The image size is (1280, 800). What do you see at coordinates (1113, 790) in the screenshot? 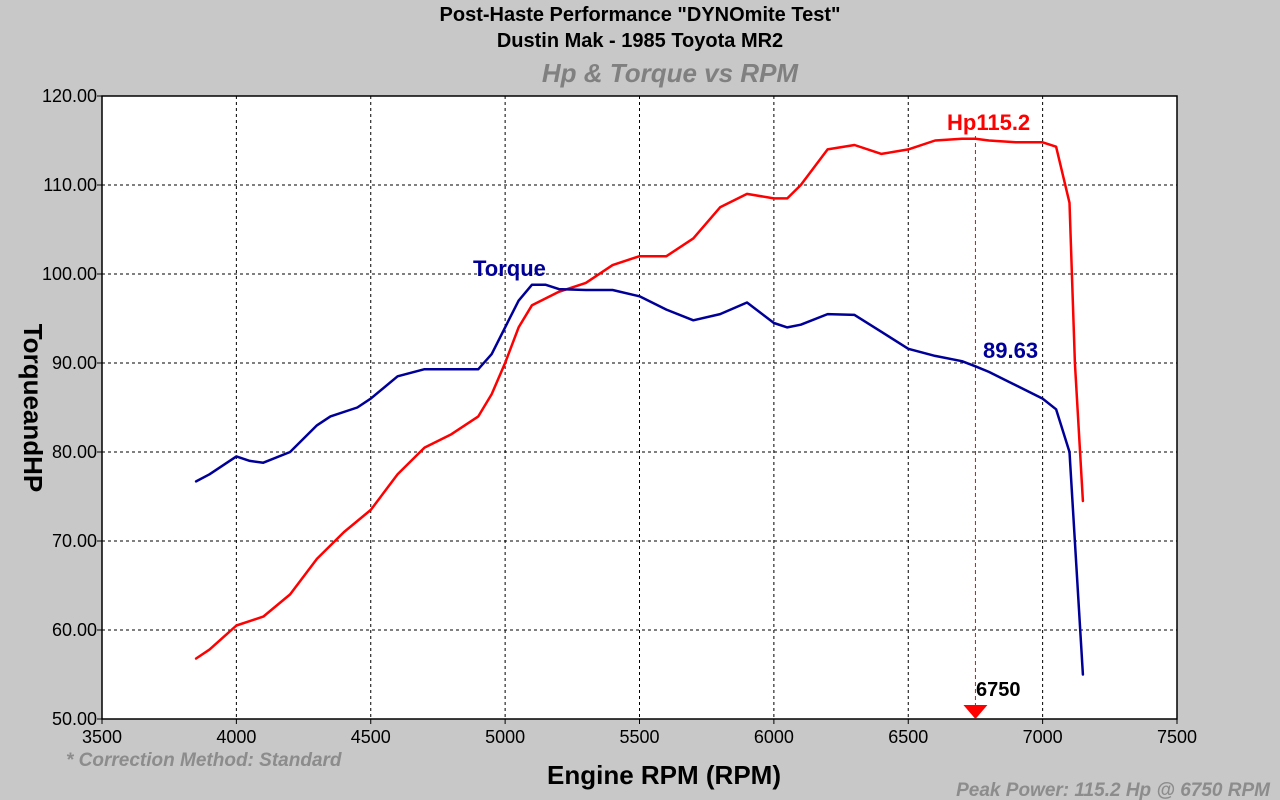
I see `peak-power-note: Peak Power: 115.2 Hp @ 6750 RPM` at bounding box center [1113, 790].